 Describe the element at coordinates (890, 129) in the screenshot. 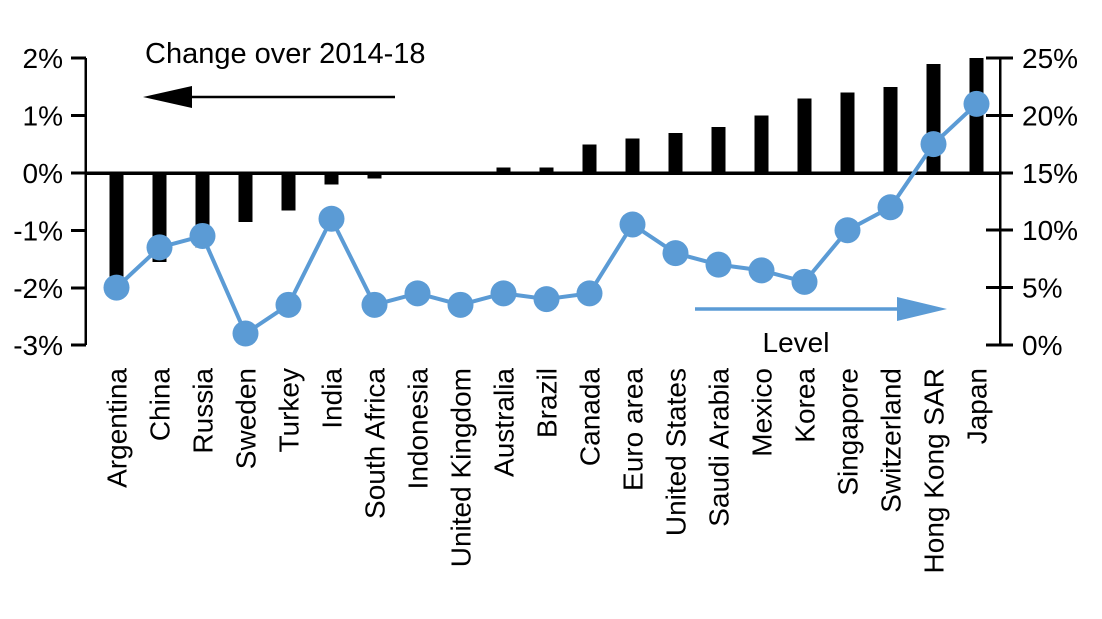

I see `bar-switzerland` at that location.